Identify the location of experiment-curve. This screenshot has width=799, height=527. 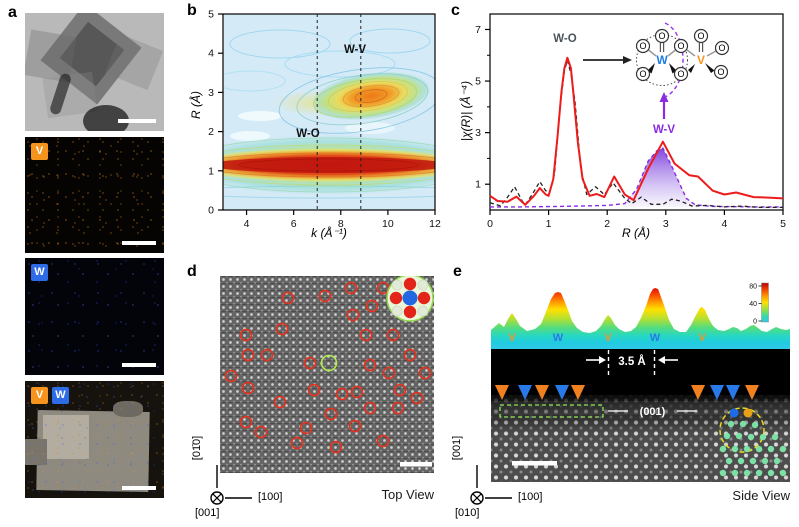
(636, 131).